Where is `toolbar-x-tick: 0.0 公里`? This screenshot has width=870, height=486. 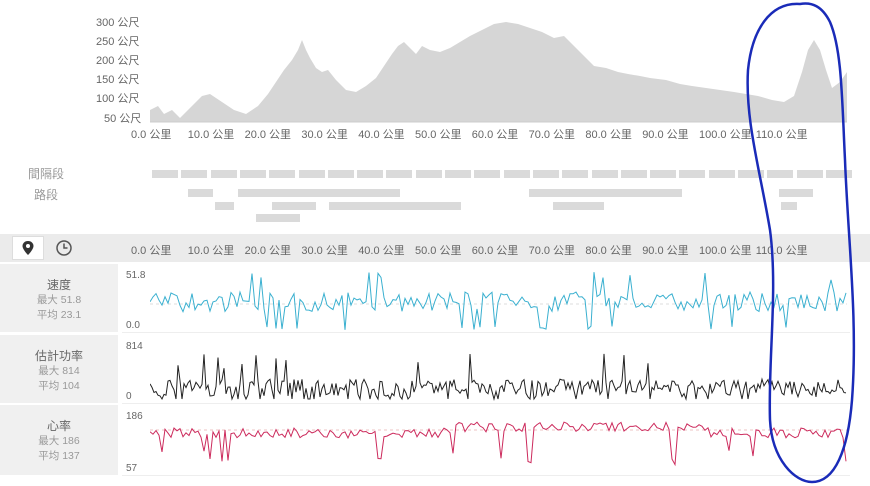
toolbar-x-tick: 0.0 公里 is located at coordinates (151, 251).